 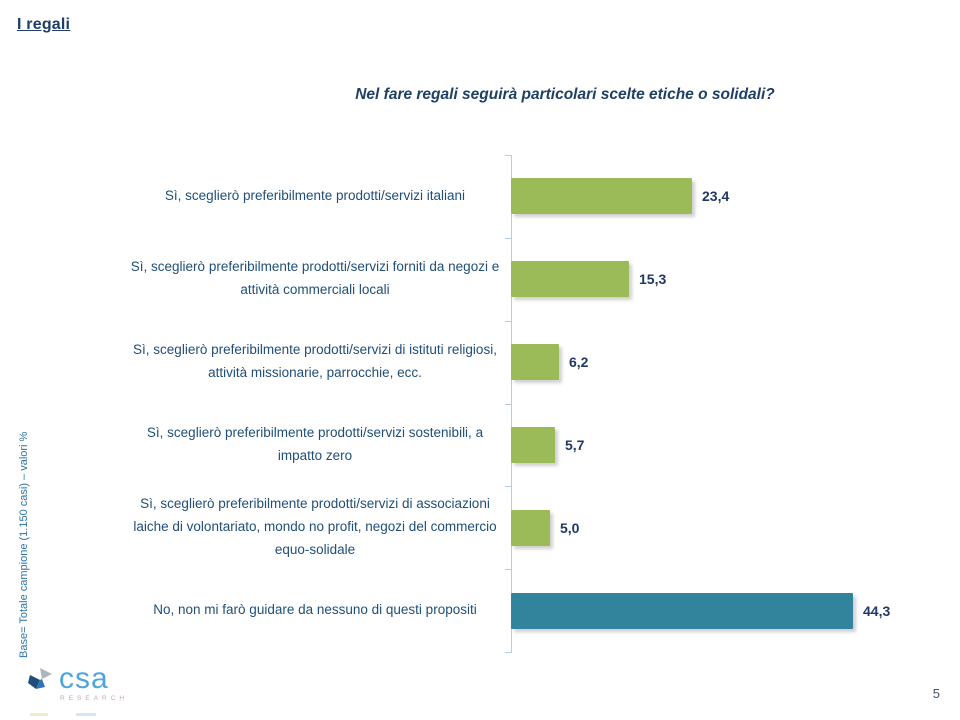 I want to click on logo-color-strip, so click(x=63, y=714).